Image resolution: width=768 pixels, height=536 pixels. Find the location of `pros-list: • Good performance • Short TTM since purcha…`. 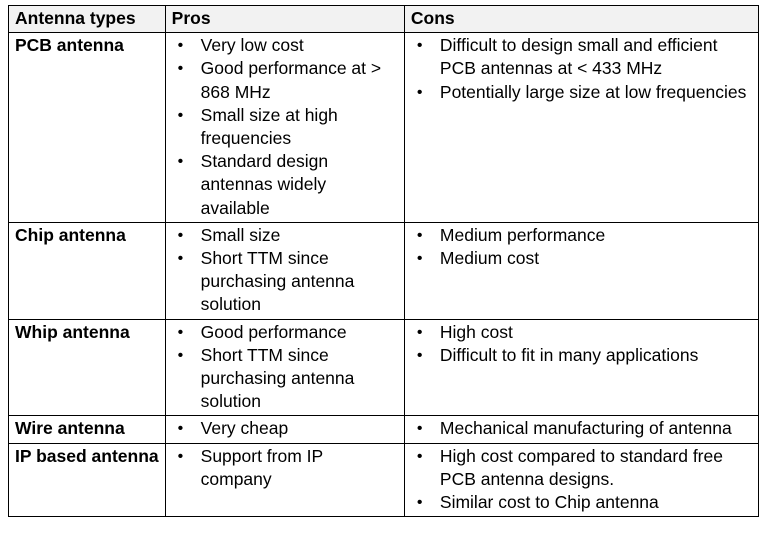

pros-list: • Good performance • Short TTM since purcha… is located at coordinates (285, 367).